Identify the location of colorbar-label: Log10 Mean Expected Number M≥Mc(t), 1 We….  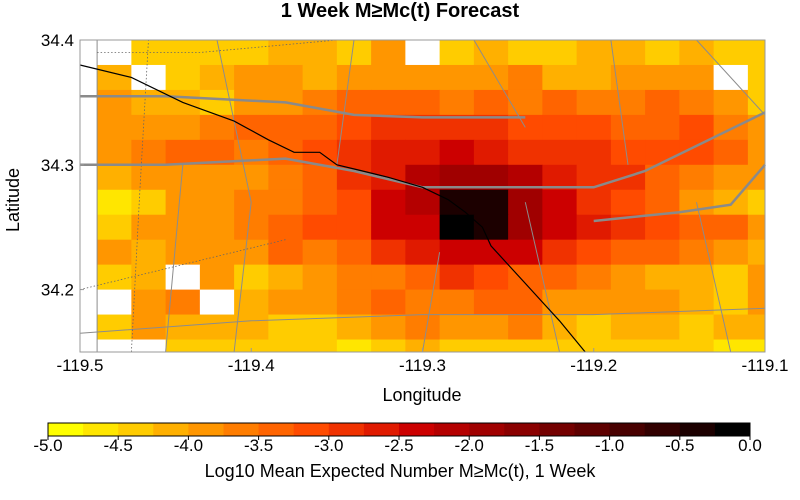
(401, 471).